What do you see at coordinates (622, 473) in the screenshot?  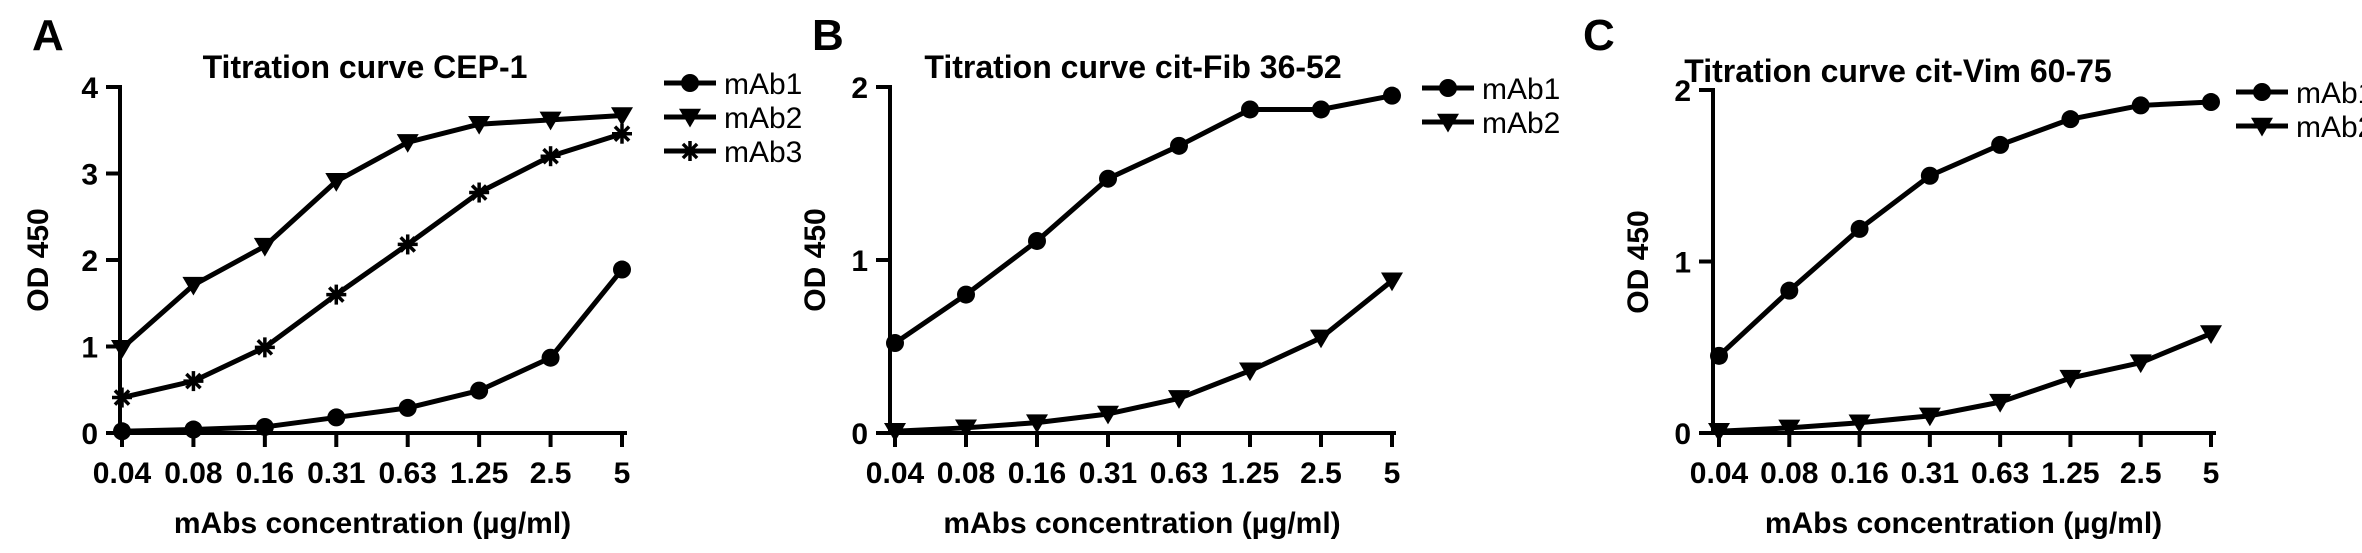 I see `x-tick-label: 5` at bounding box center [622, 473].